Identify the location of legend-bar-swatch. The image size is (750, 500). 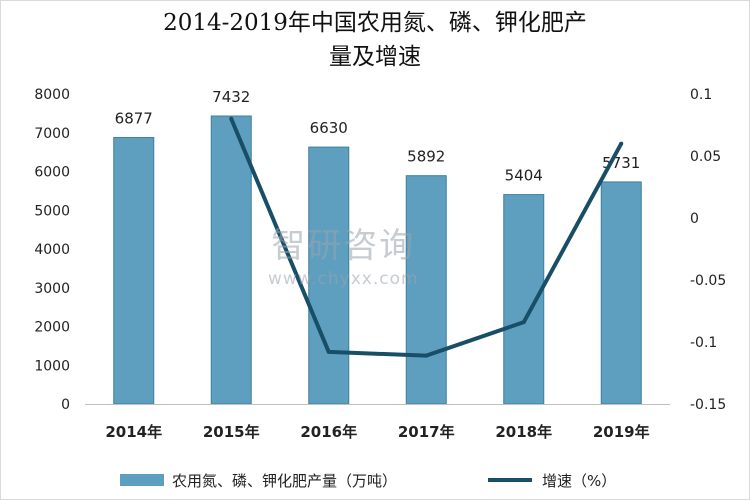
(142, 480).